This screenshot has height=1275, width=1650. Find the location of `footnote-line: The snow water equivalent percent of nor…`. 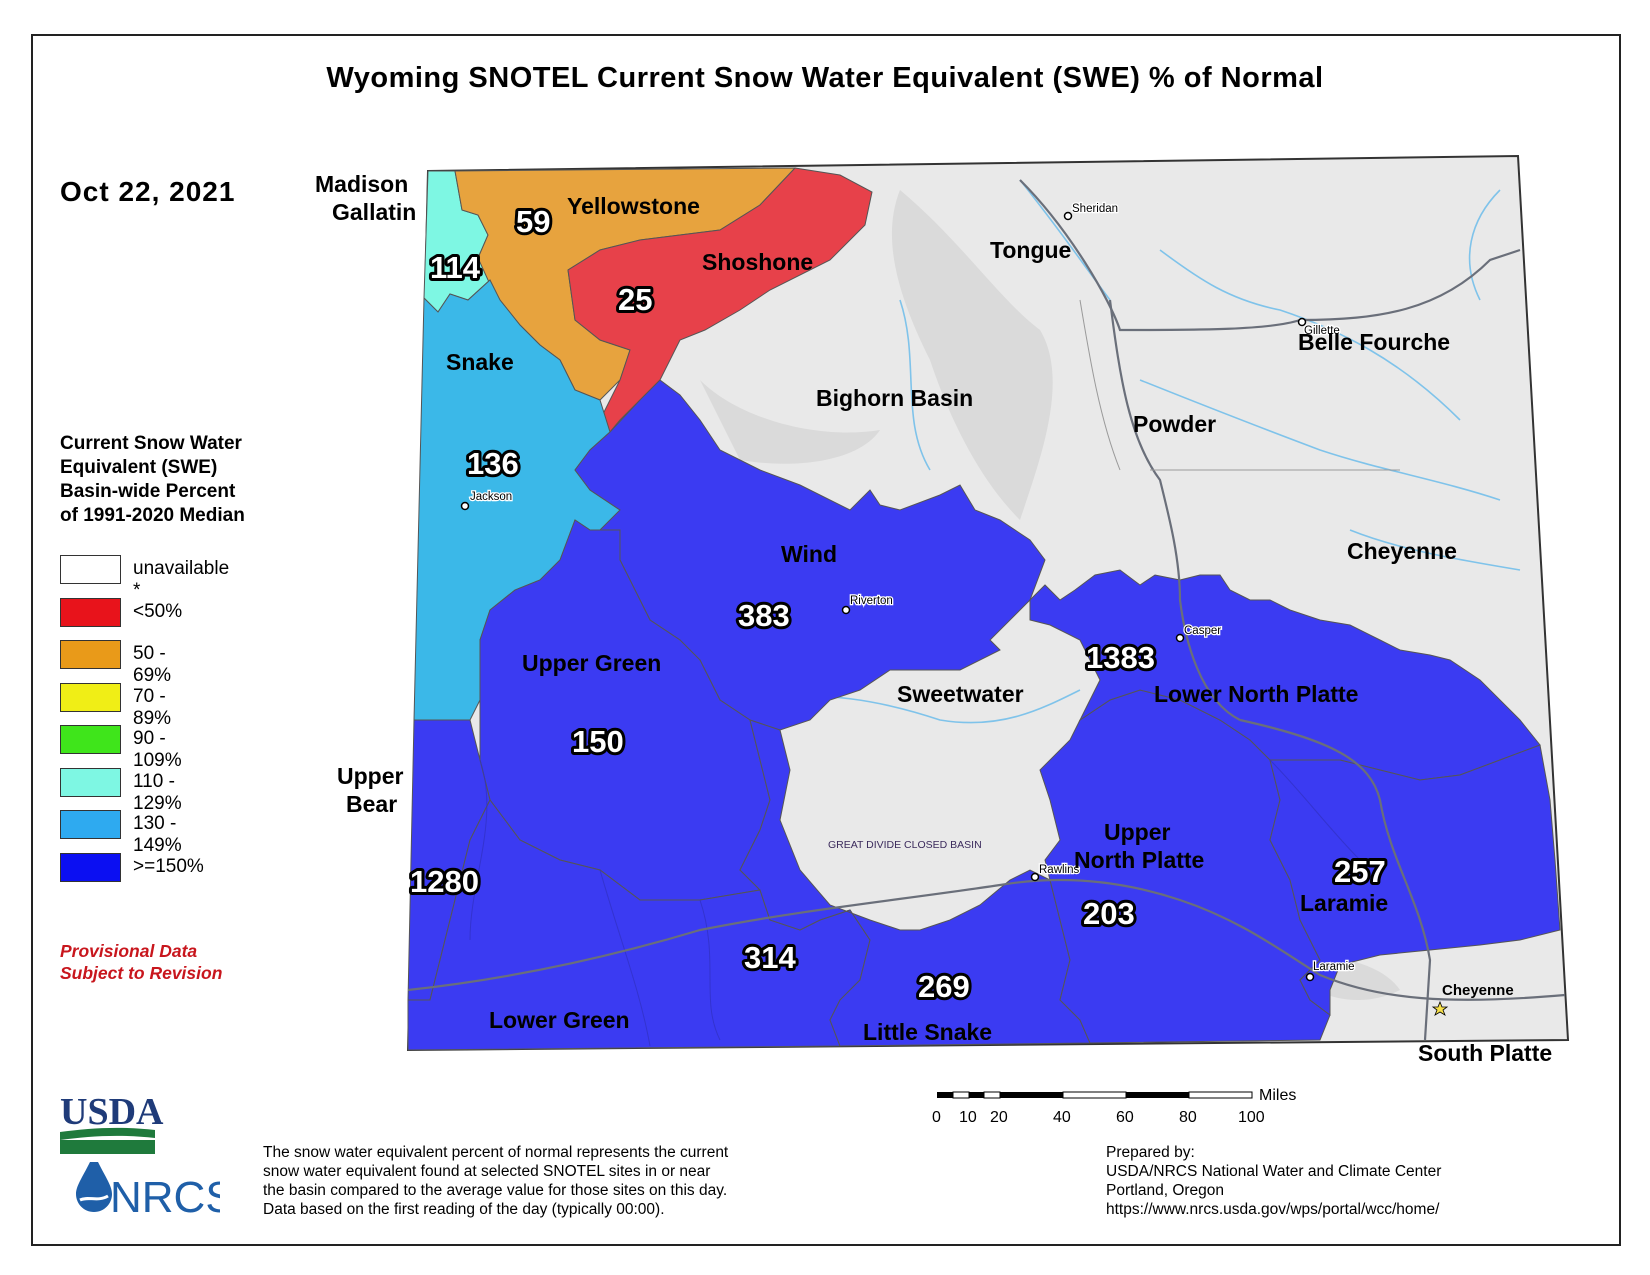

footnote-line: The snow water equivalent percent of nor… is located at coordinates (496, 1152).